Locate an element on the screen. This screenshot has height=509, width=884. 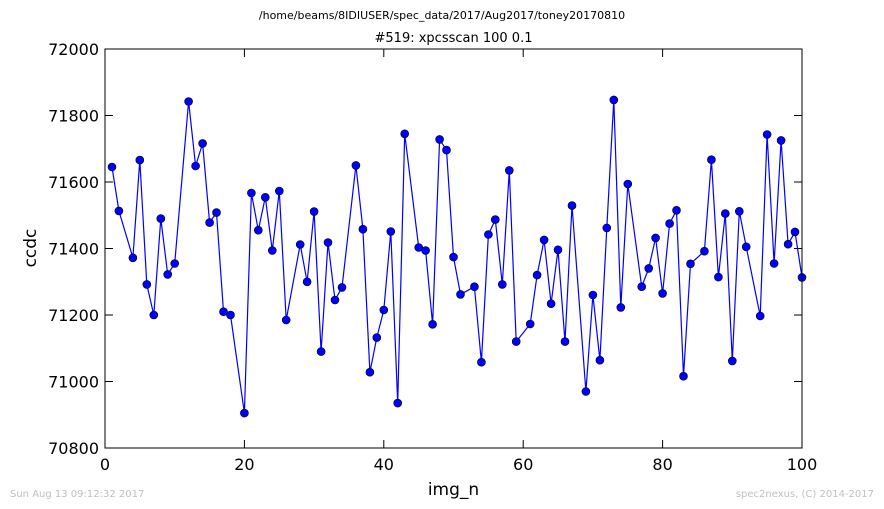
y-tick-label: 71800 is located at coordinates (73, 116).